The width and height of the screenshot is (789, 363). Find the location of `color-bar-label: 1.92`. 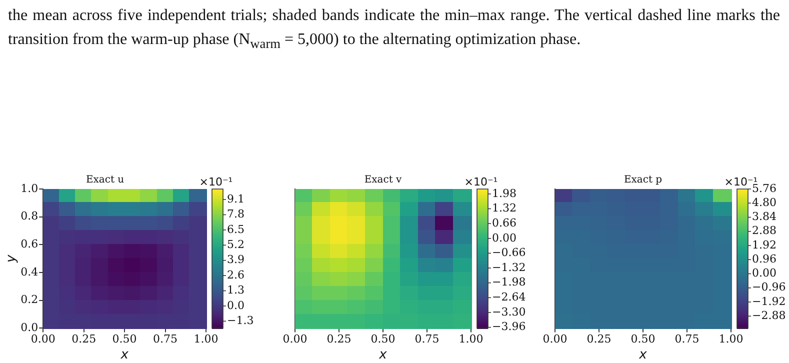

color-bar-label: 1.92 is located at coordinates (764, 245).